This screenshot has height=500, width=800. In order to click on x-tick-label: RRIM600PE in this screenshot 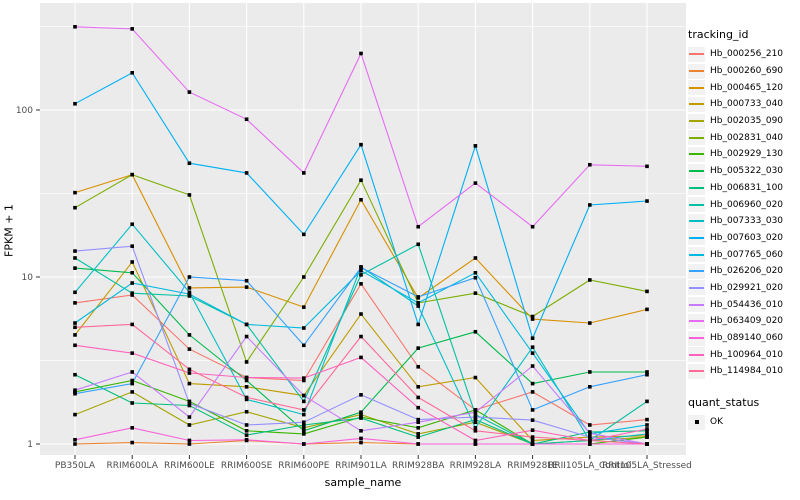, I will do `click(304, 466)`.